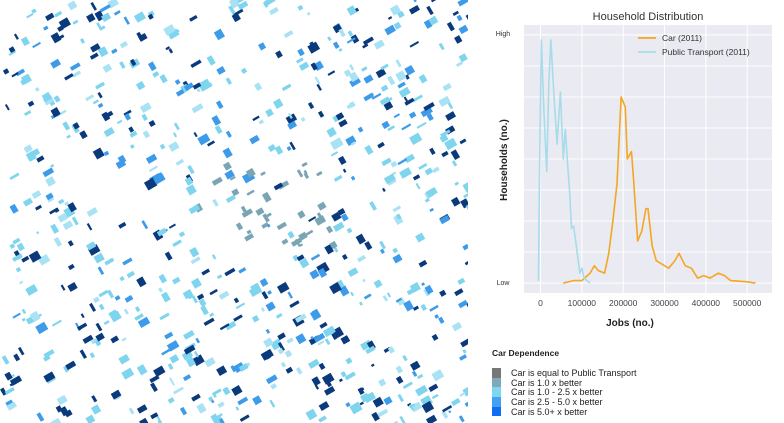 The height and width of the screenshot is (423, 784). What do you see at coordinates (706, 52) in the screenshot?
I see `legend-entry: Public Transport (2011)` at bounding box center [706, 52].